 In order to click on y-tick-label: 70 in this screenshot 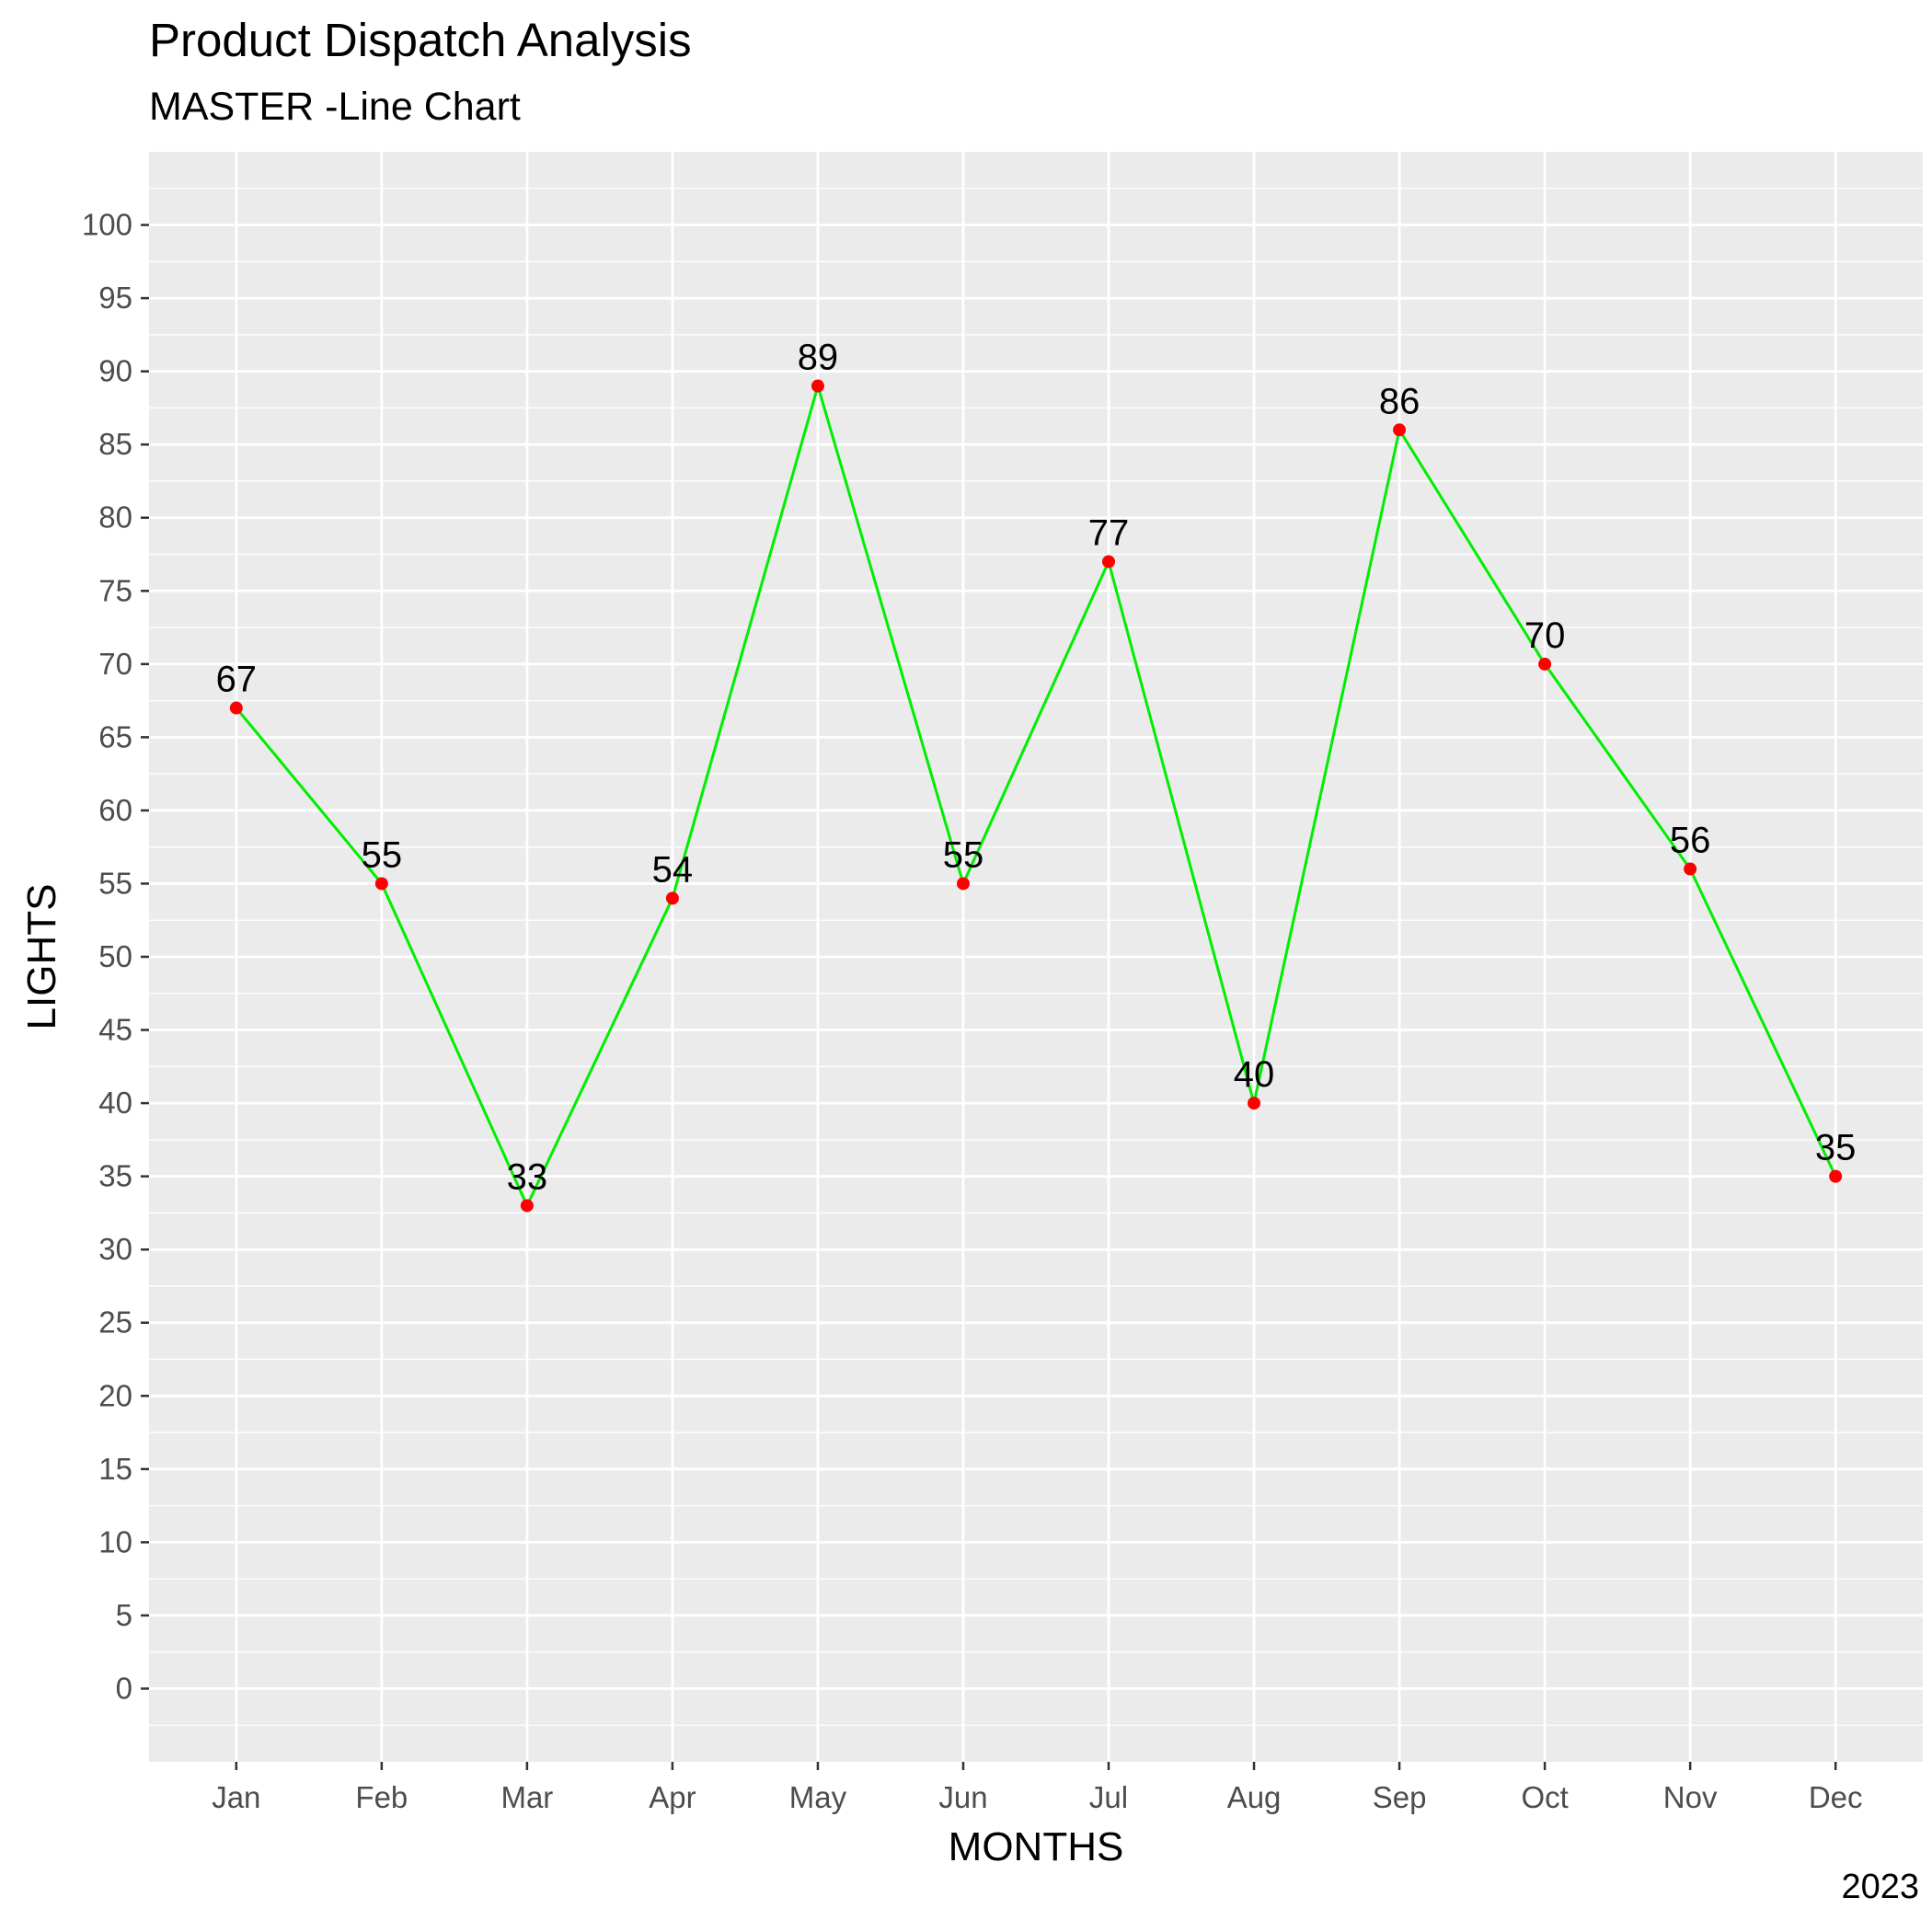, I will do `click(115, 664)`.